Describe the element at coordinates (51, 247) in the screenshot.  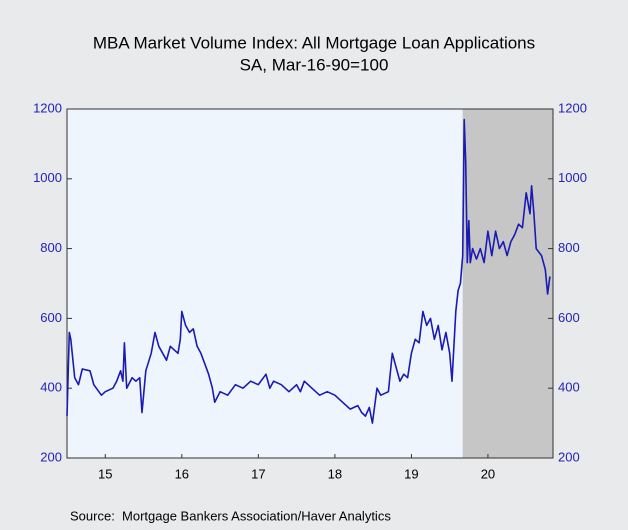
I see `y-tick-label: 800` at that location.